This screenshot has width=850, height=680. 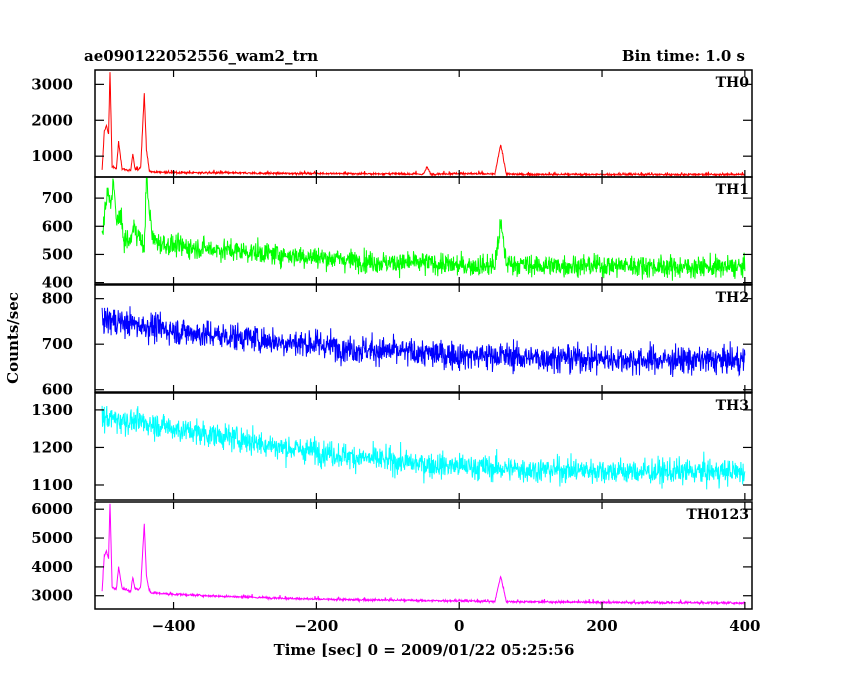 What do you see at coordinates (52, 509) in the screenshot?
I see `y-tick-label: 6000` at bounding box center [52, 509].